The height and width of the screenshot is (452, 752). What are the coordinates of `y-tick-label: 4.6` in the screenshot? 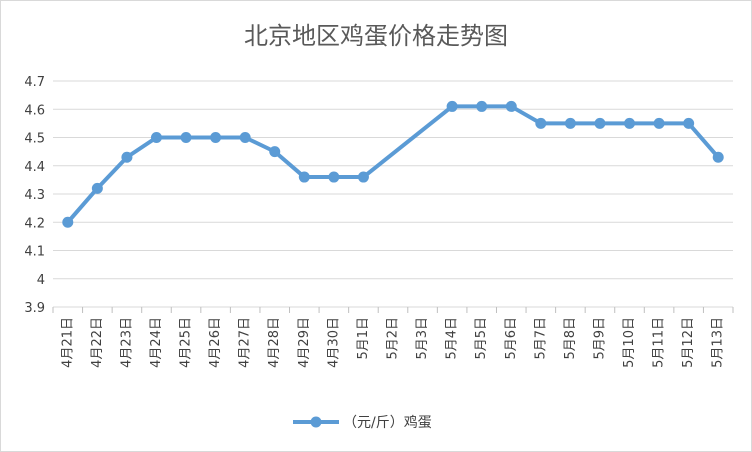 It's located at (34, 110).